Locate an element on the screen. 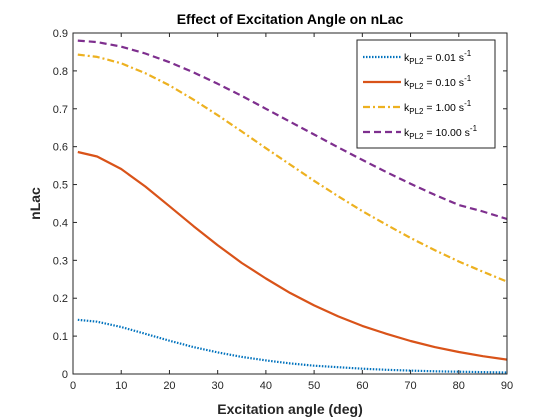  legend-label-1: kPL2 = 0.01 s-1 is located at coordinates (438, 57).